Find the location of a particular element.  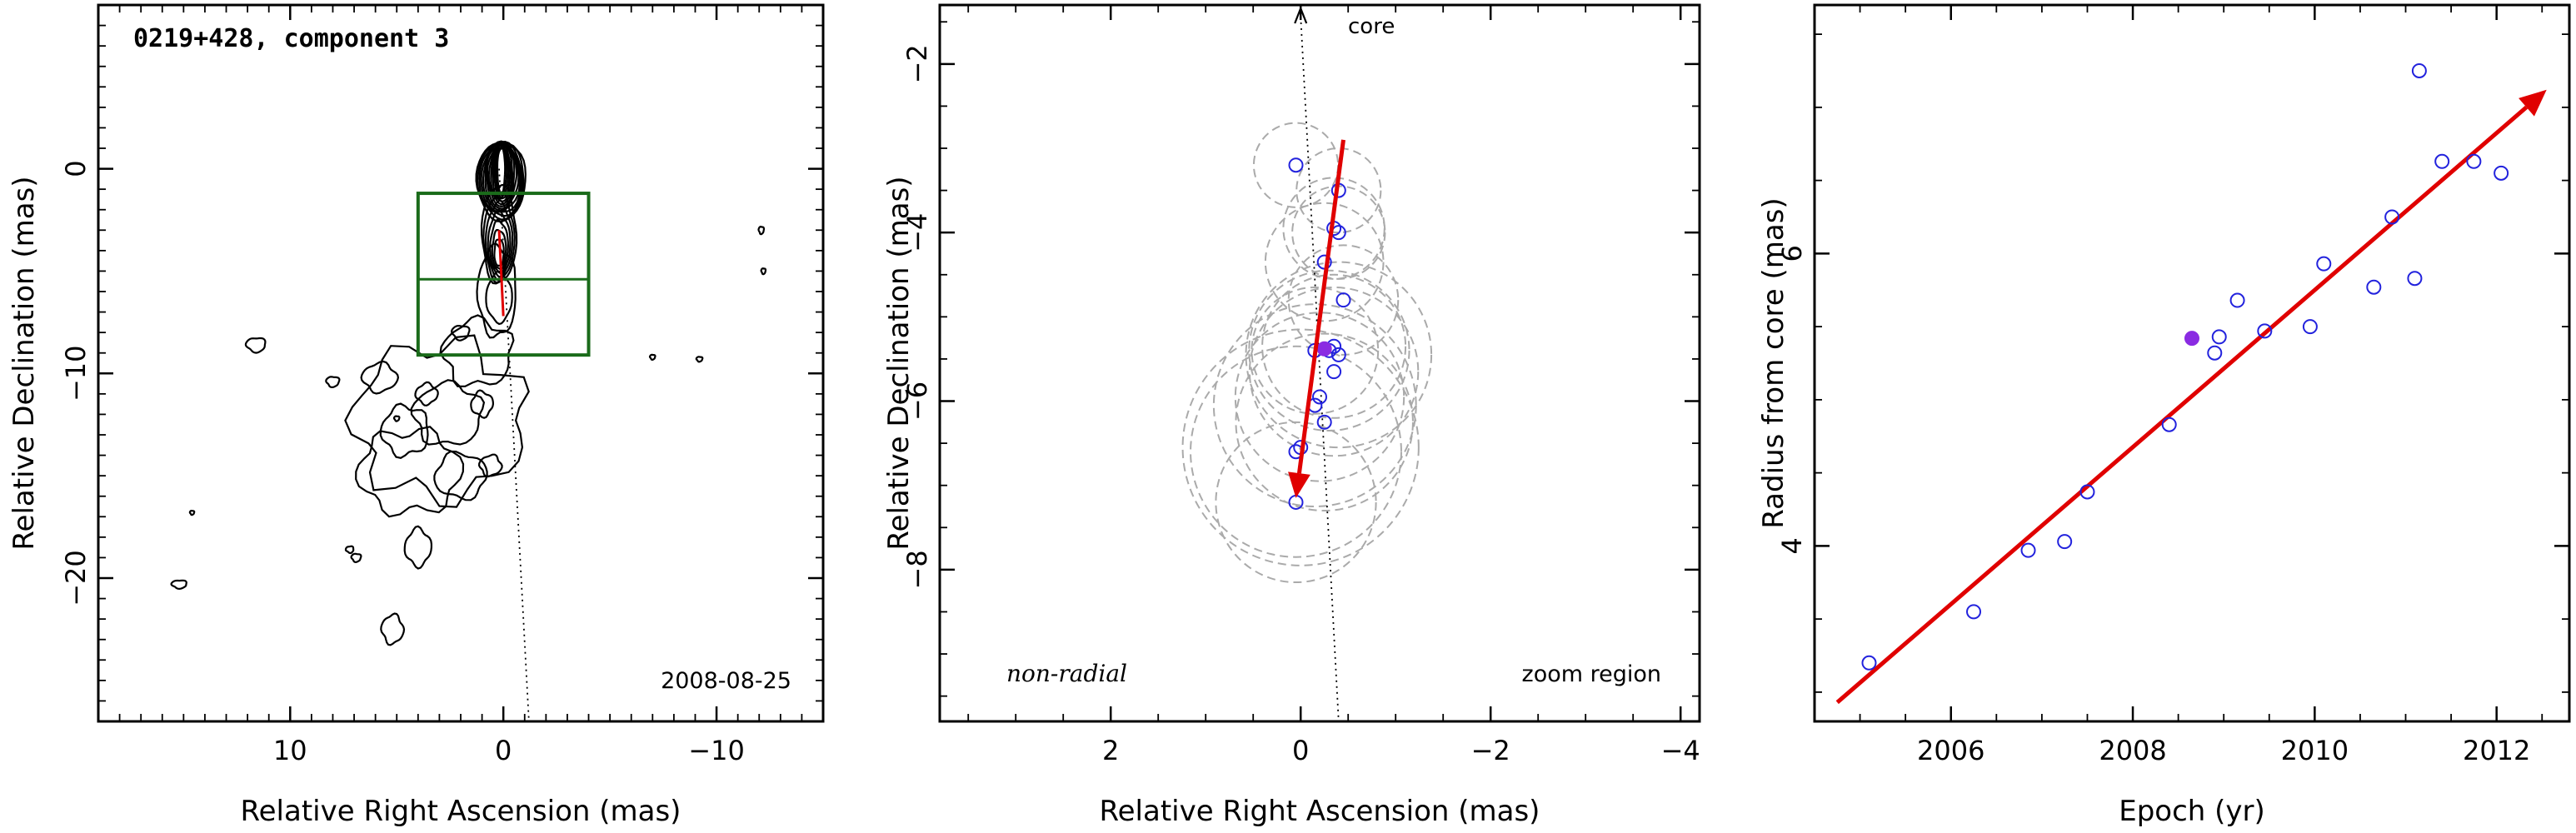

x-tick-label: −4 is located at coordinates (1680, 750).